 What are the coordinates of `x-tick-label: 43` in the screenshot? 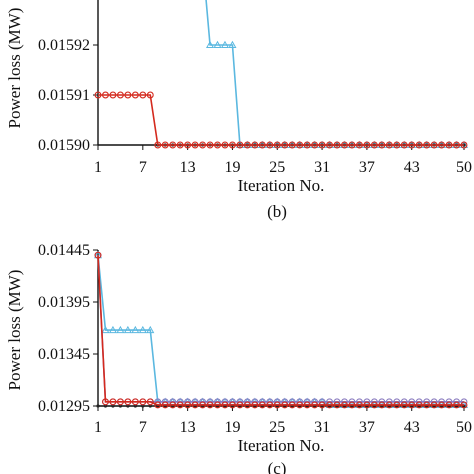 It's located at (412, 427).